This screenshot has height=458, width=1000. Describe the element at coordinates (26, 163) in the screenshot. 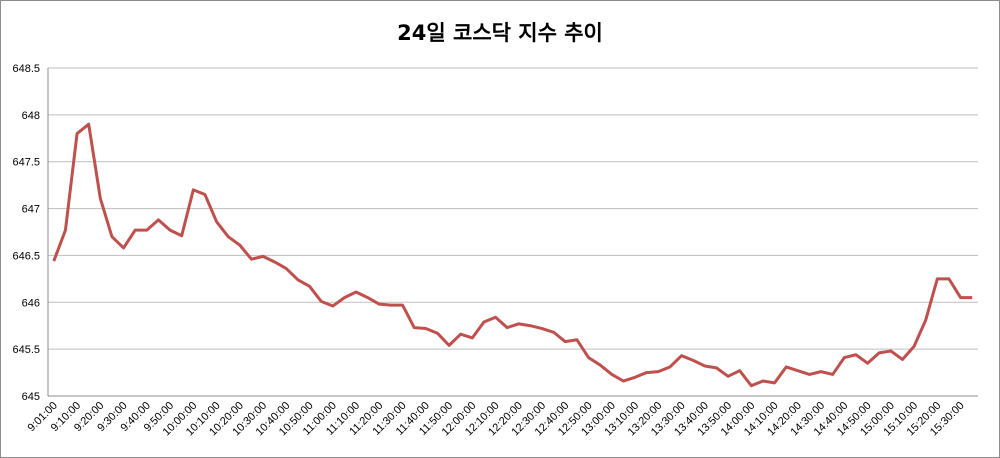

I see `y-tick-label: 647.5` at that location.